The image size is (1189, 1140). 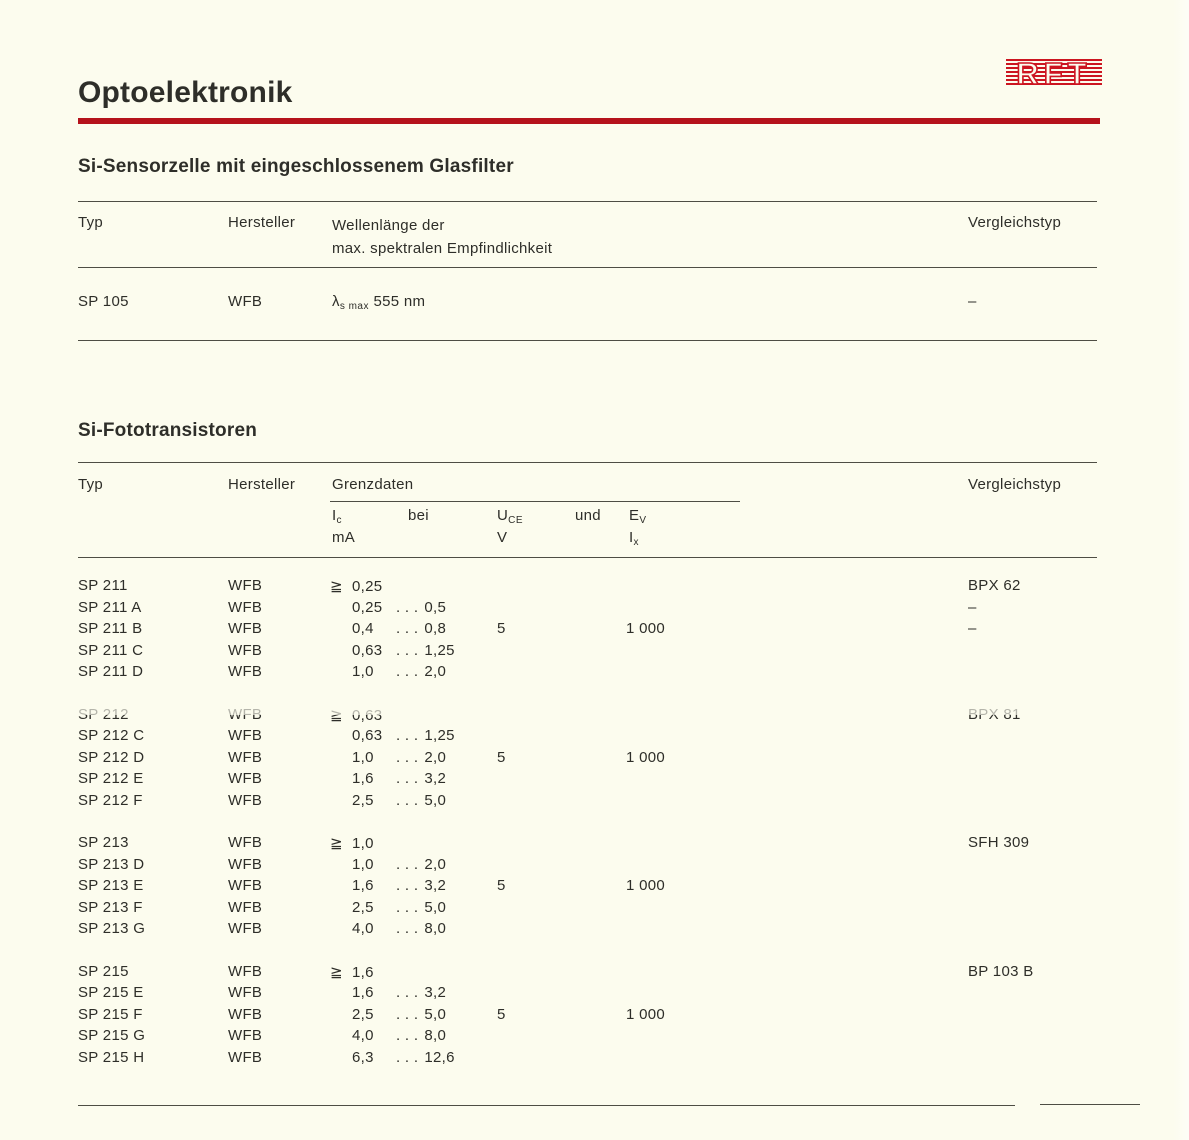 I want to click on rft-logo-graphic: RFT, so click(x=1054, y=73).